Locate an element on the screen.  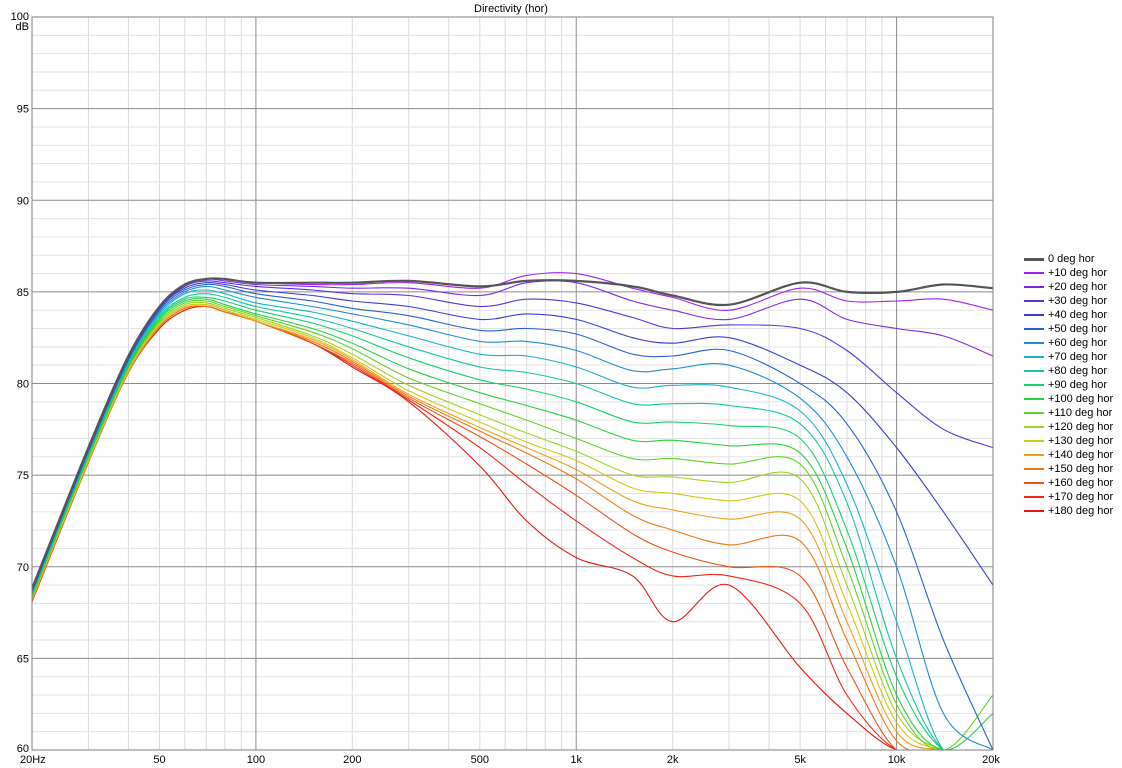
legend-item: +160 deg hor is located at coordinates (1068, 483).